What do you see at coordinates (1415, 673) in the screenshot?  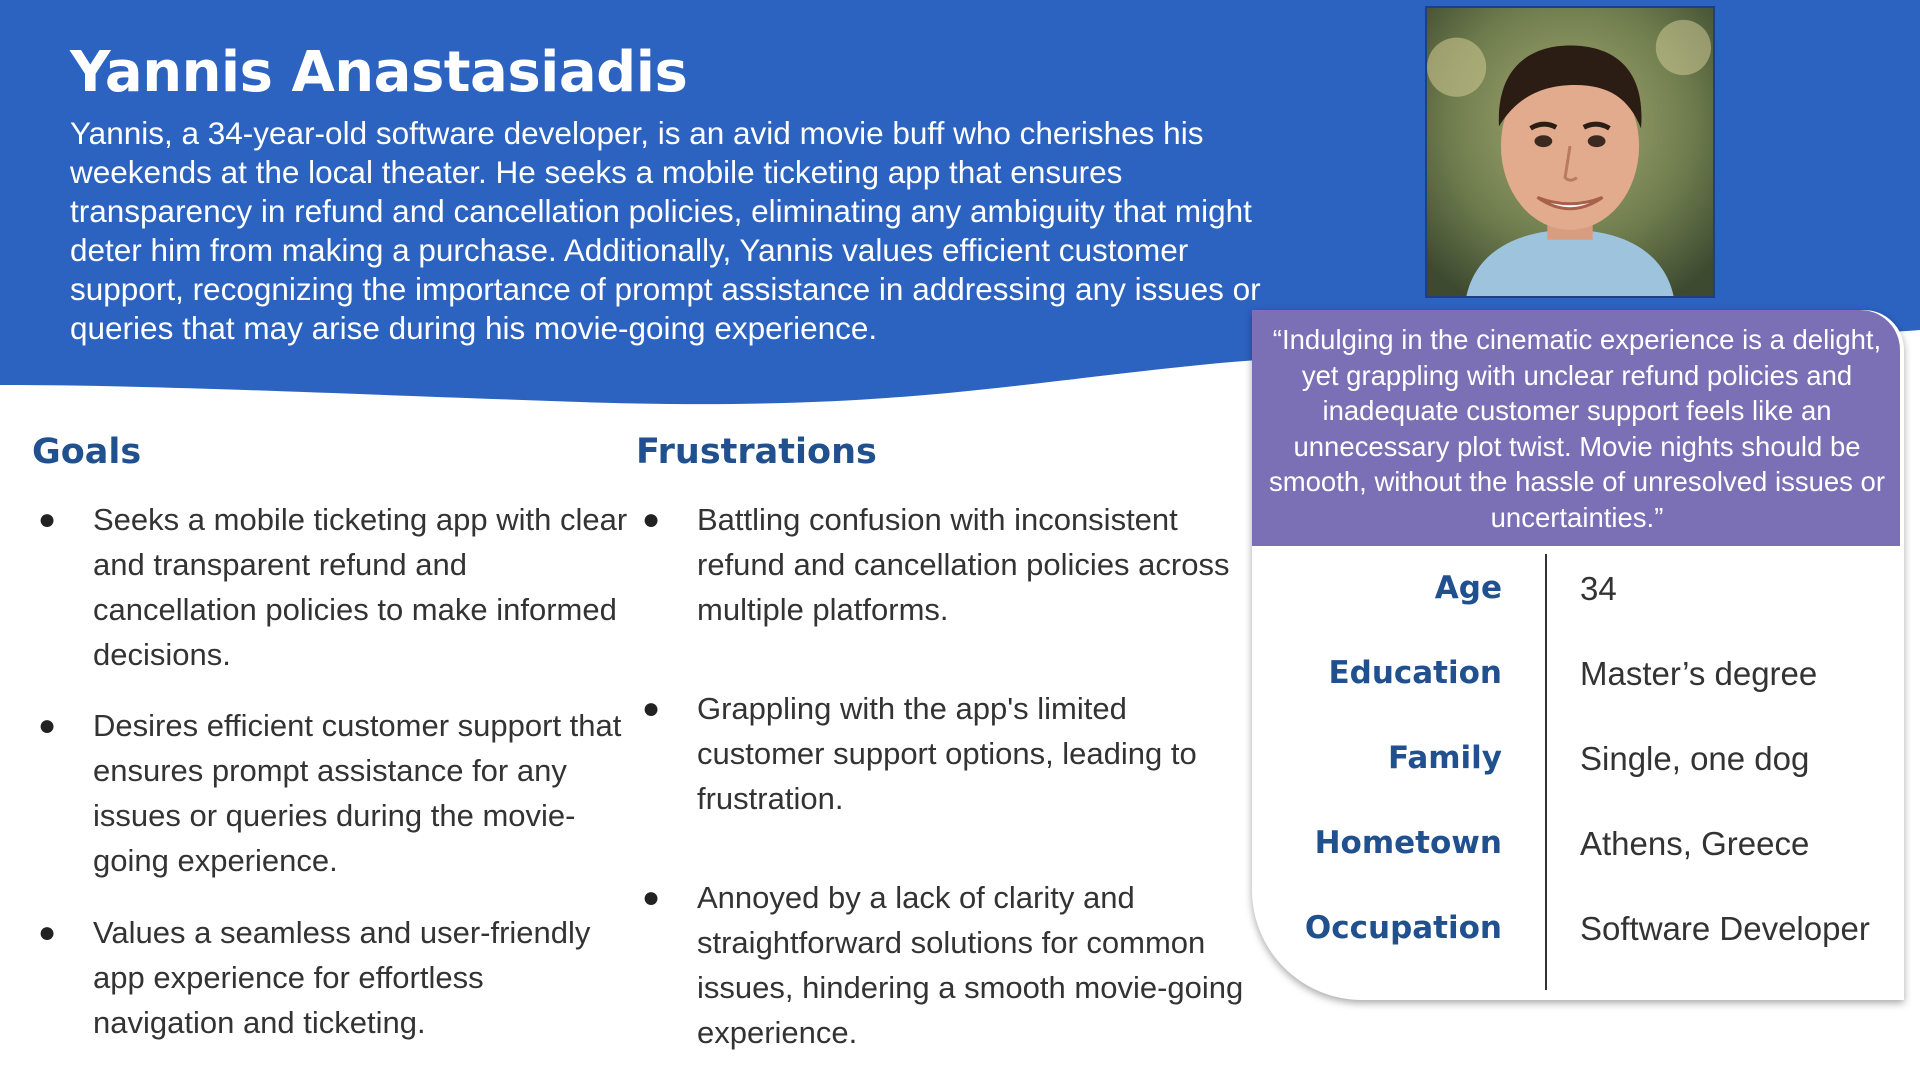 I see `attribute-label-education: Education` at bounding box center [1415, 673].